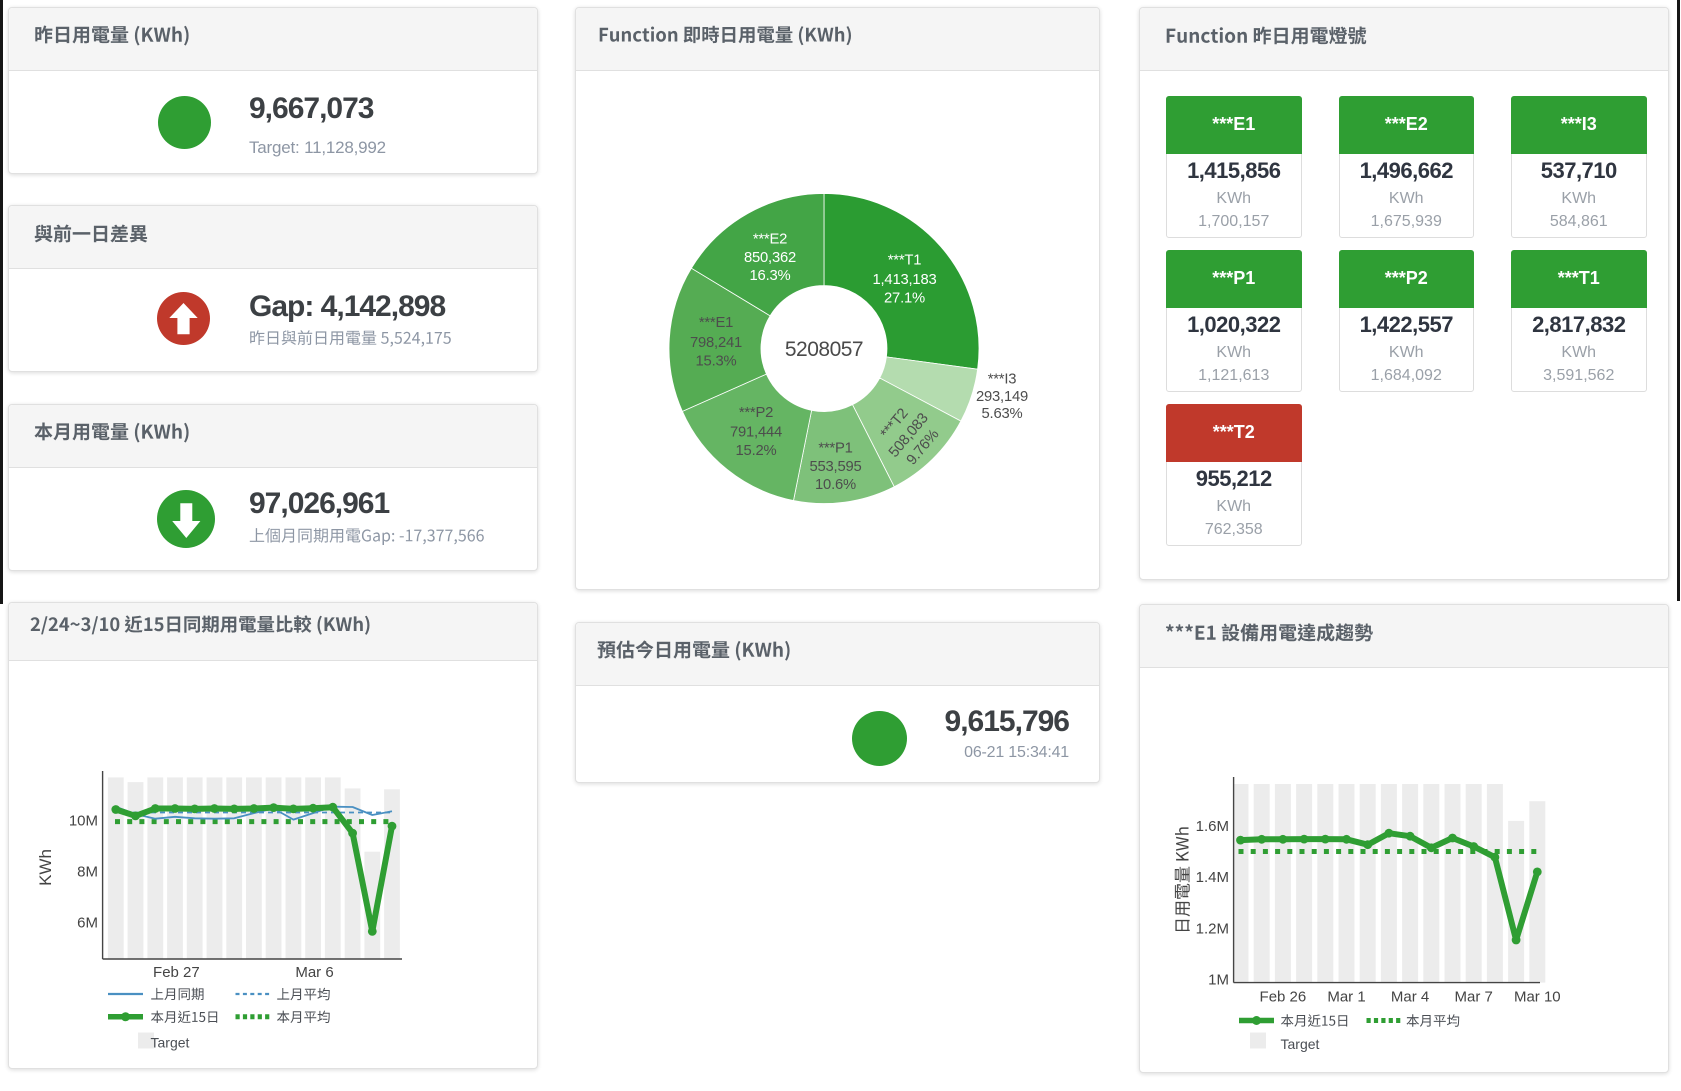 The height and width of the screenshot is (1091, 1681). I want to click on svg-text: ***P1, so click(835, 448).